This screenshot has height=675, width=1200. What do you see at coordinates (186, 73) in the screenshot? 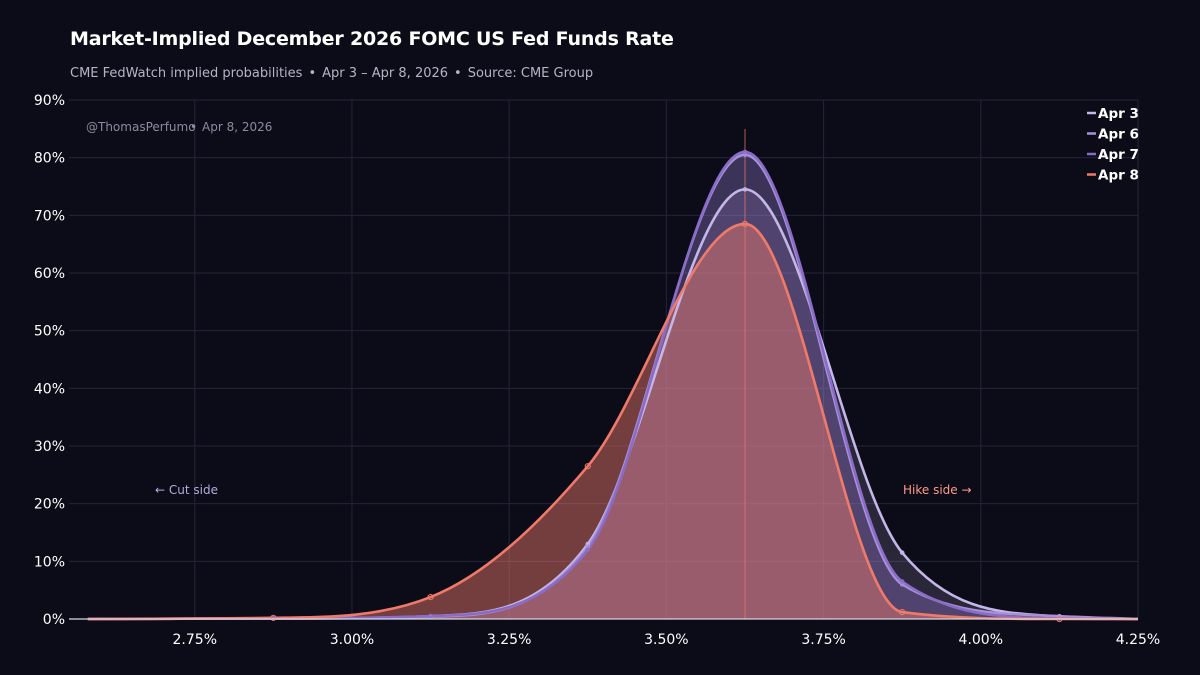
I see `subtitle-description: CME FedWatch implied probabilities` at bounding box center [186, 73].